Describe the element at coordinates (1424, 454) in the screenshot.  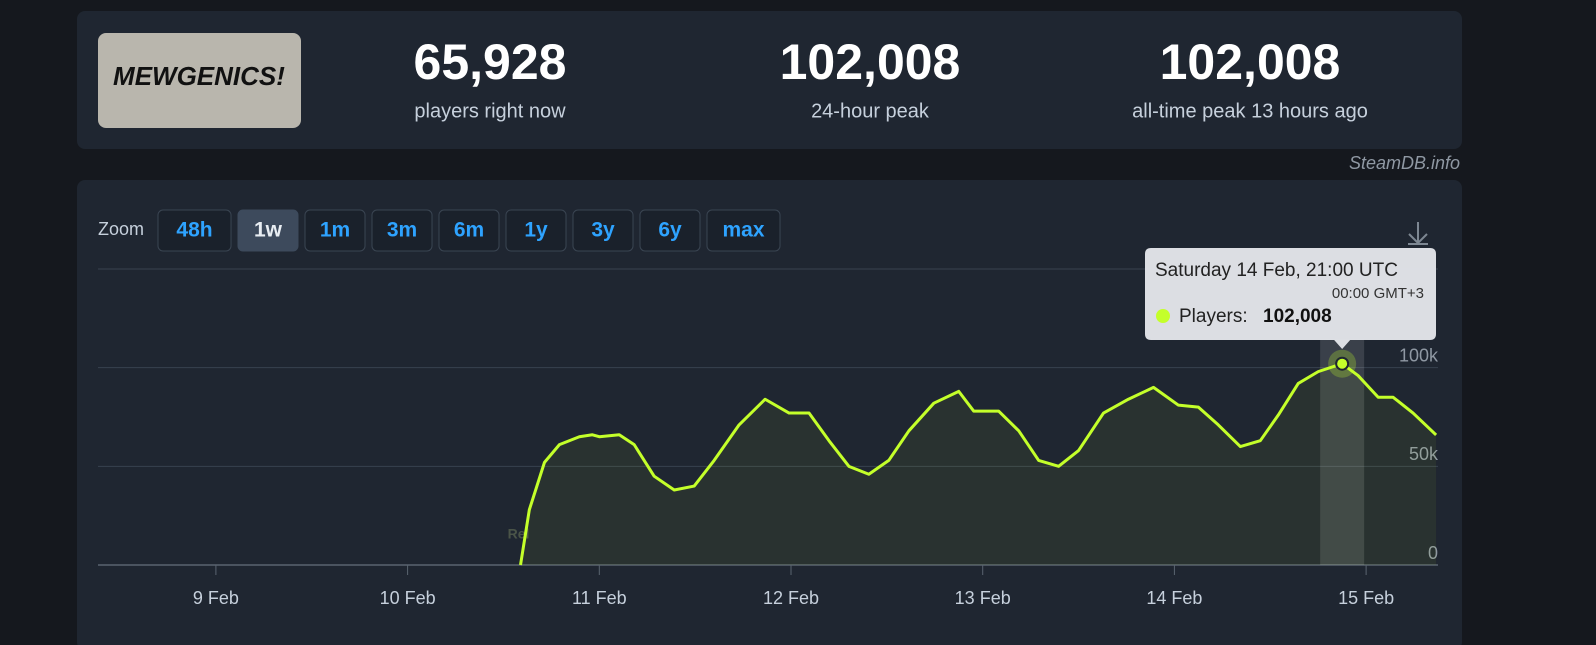
I see `y-tick-label: 50k` at that location.